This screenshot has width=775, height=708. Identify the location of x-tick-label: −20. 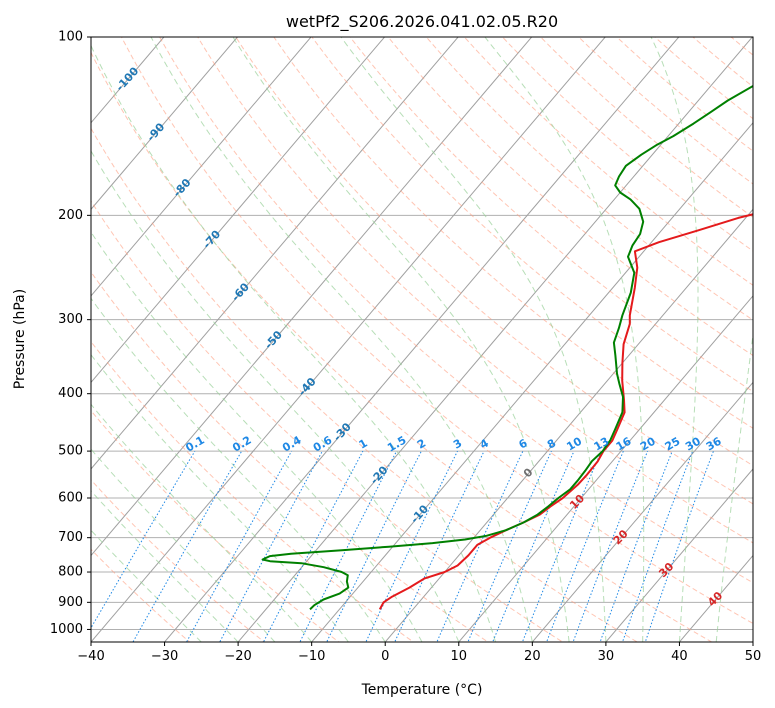
(237, 656).